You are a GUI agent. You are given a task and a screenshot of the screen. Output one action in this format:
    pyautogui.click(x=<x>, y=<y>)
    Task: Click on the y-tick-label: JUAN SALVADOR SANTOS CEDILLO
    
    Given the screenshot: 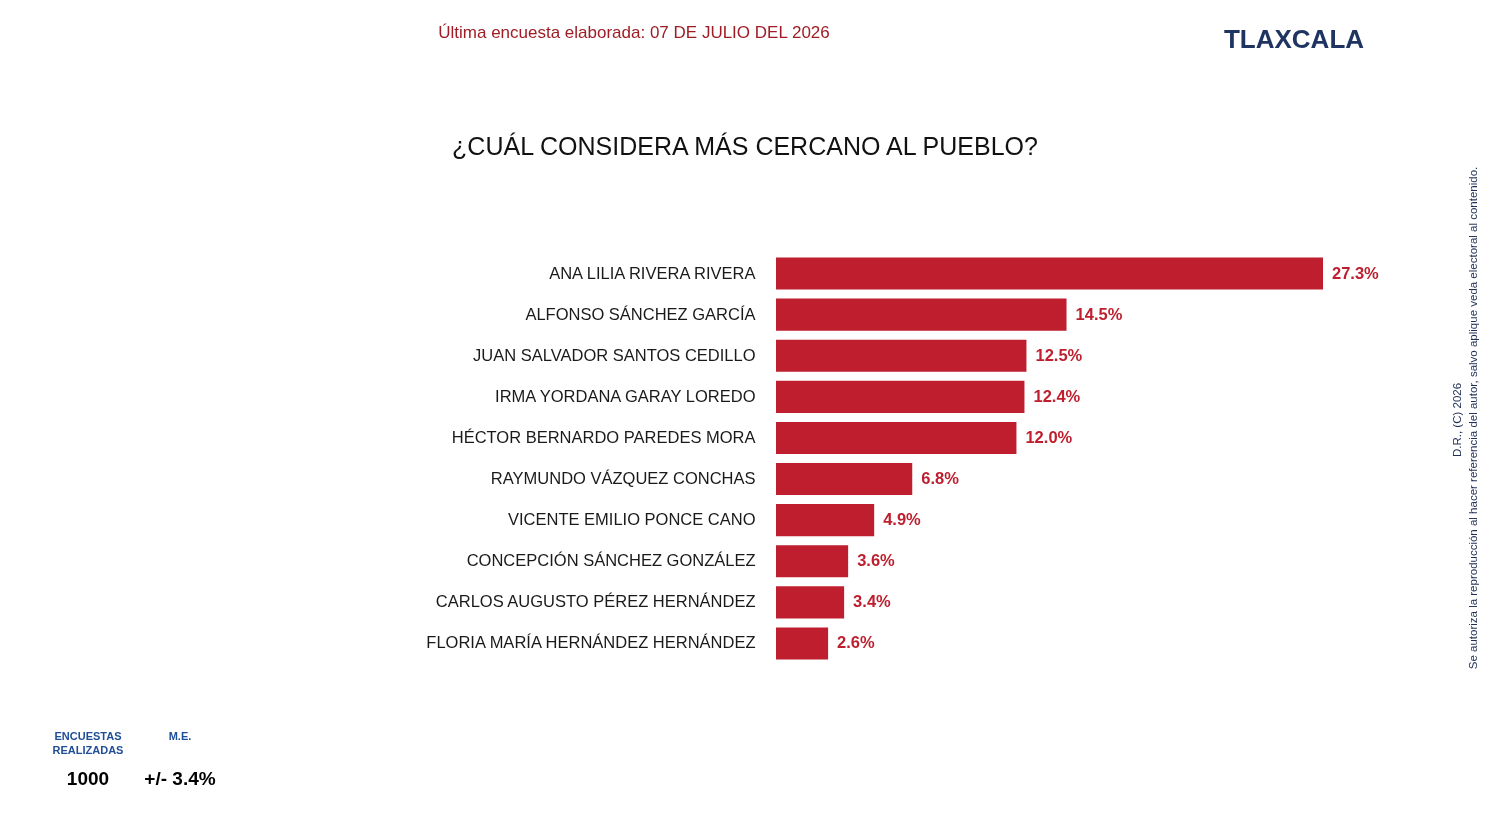 What is the action you would take?
    pyautogui.click(x=614, y=354)
    